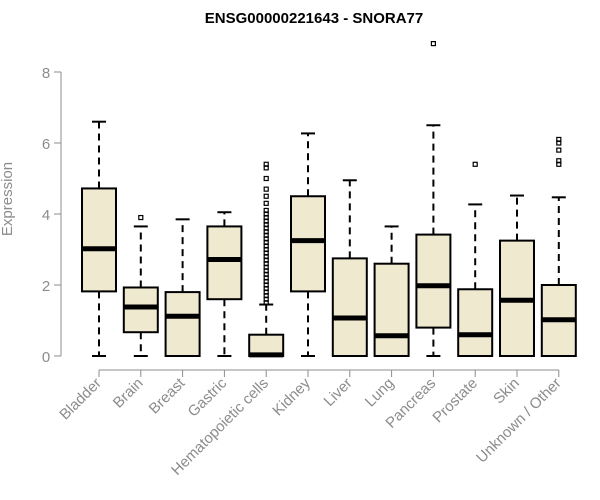  What do you see at coordinates (46, 73) in the screenshot?
I see `y-tick-label: 8` at bounding box center [46, 73].